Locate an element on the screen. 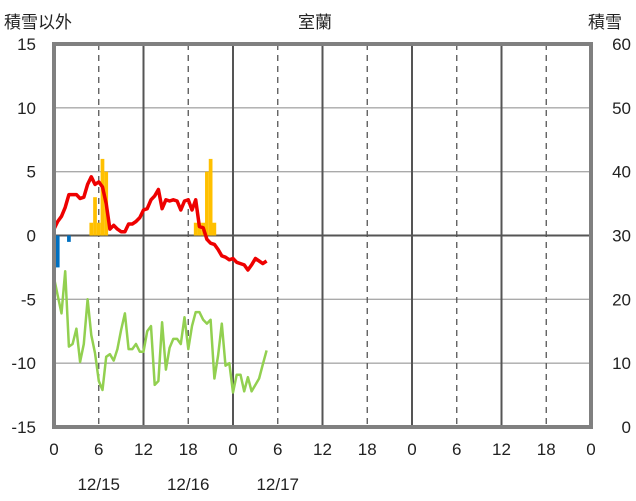 The image size is (636, 501). y-tick-label-left: -15 is located at coordinates (23, 427).